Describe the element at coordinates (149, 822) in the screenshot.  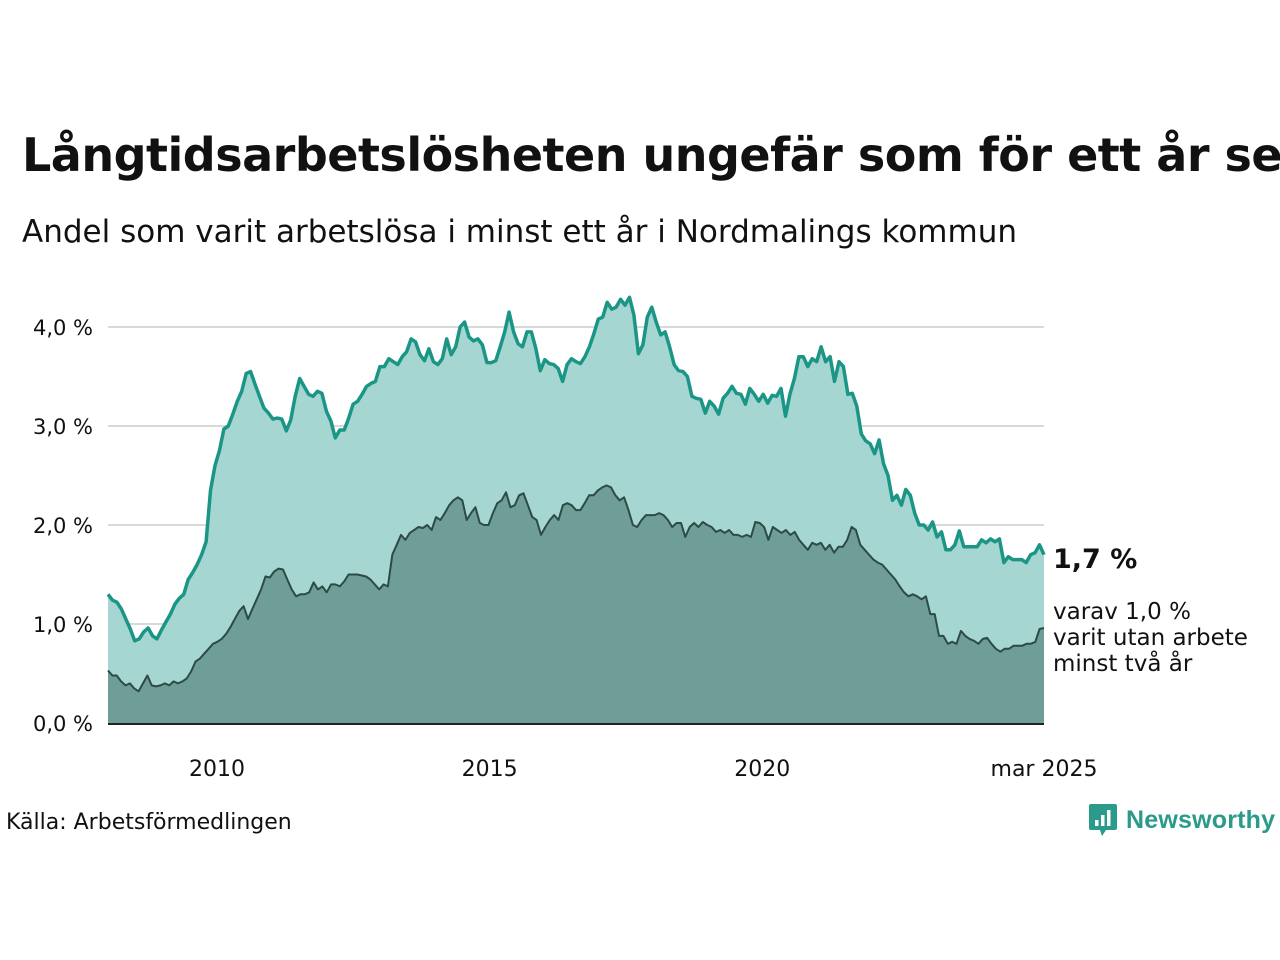
I see `source-note: Källa: Arbetsförmedlingen` at that location.